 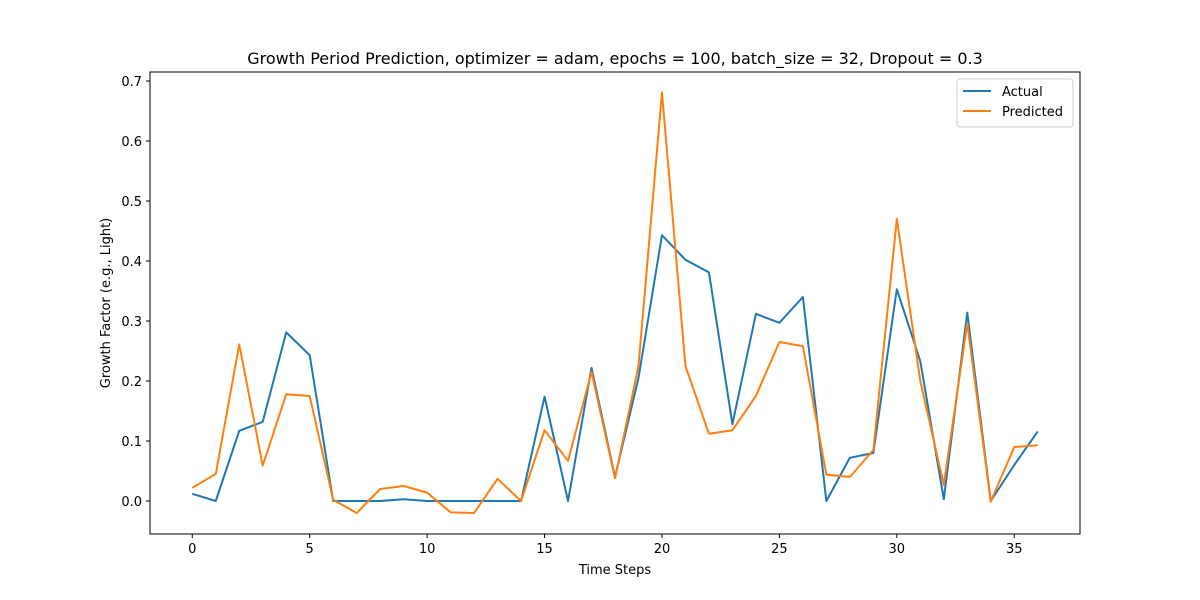 I want to click on y-tick-label: 0.7, so click(x=131, y=82).